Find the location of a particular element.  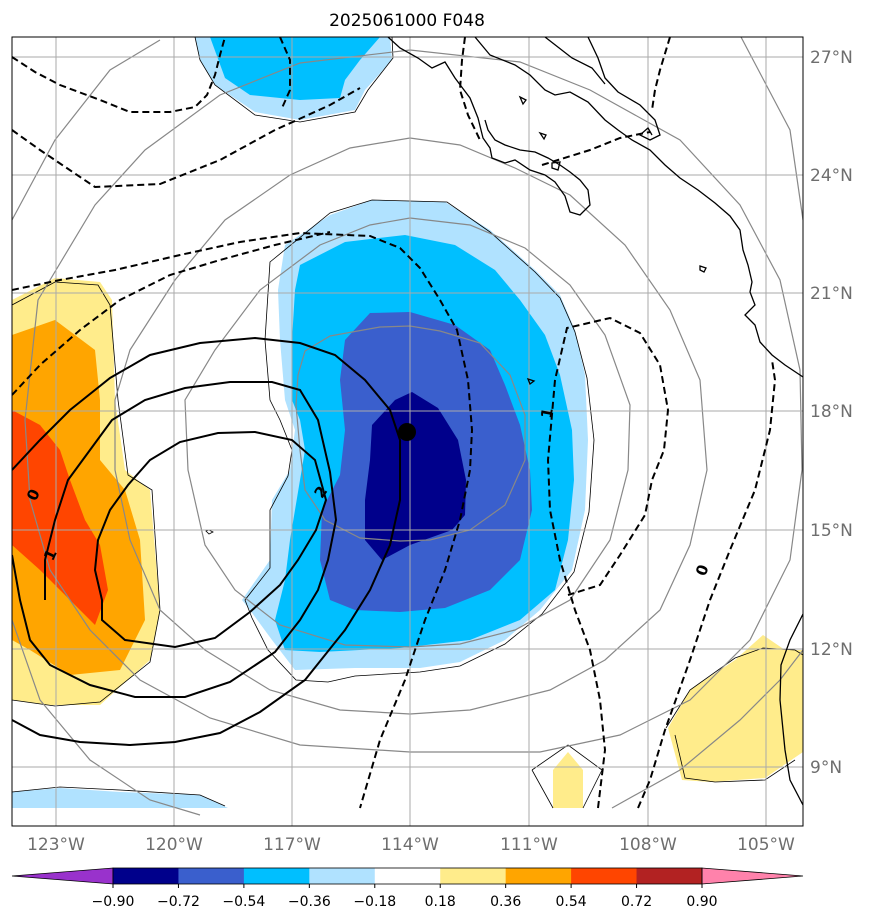

colorbar-tick-label: −0.54 is located at coordinates (243, 902).